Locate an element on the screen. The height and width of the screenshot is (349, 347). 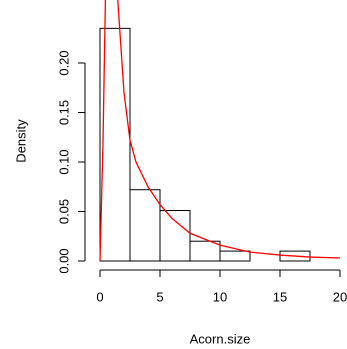
x-tick-label: 0 is located at coordinates (99, 296).